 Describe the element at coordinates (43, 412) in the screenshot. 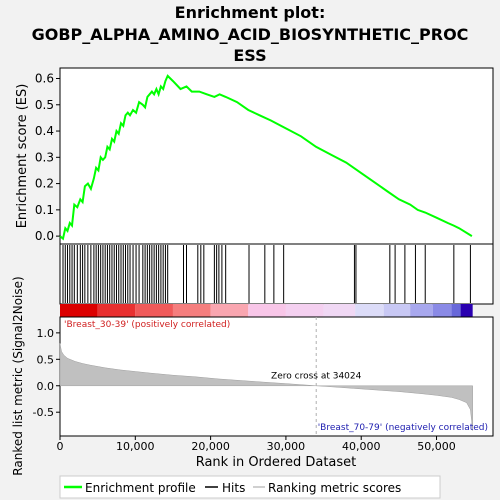

I see `rank-y-tick-label: -0.5` at that location.